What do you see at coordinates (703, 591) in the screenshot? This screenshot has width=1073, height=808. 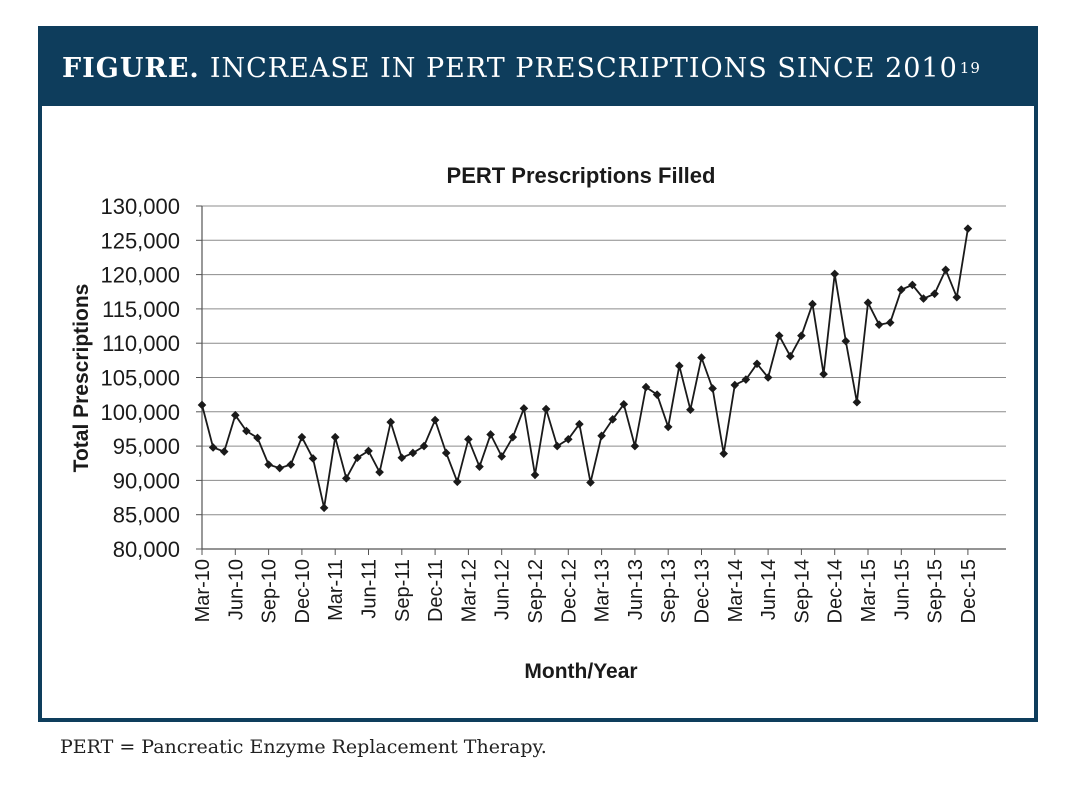 I see `x-tick-label: Dec-13` at bounding box center [703, 591].